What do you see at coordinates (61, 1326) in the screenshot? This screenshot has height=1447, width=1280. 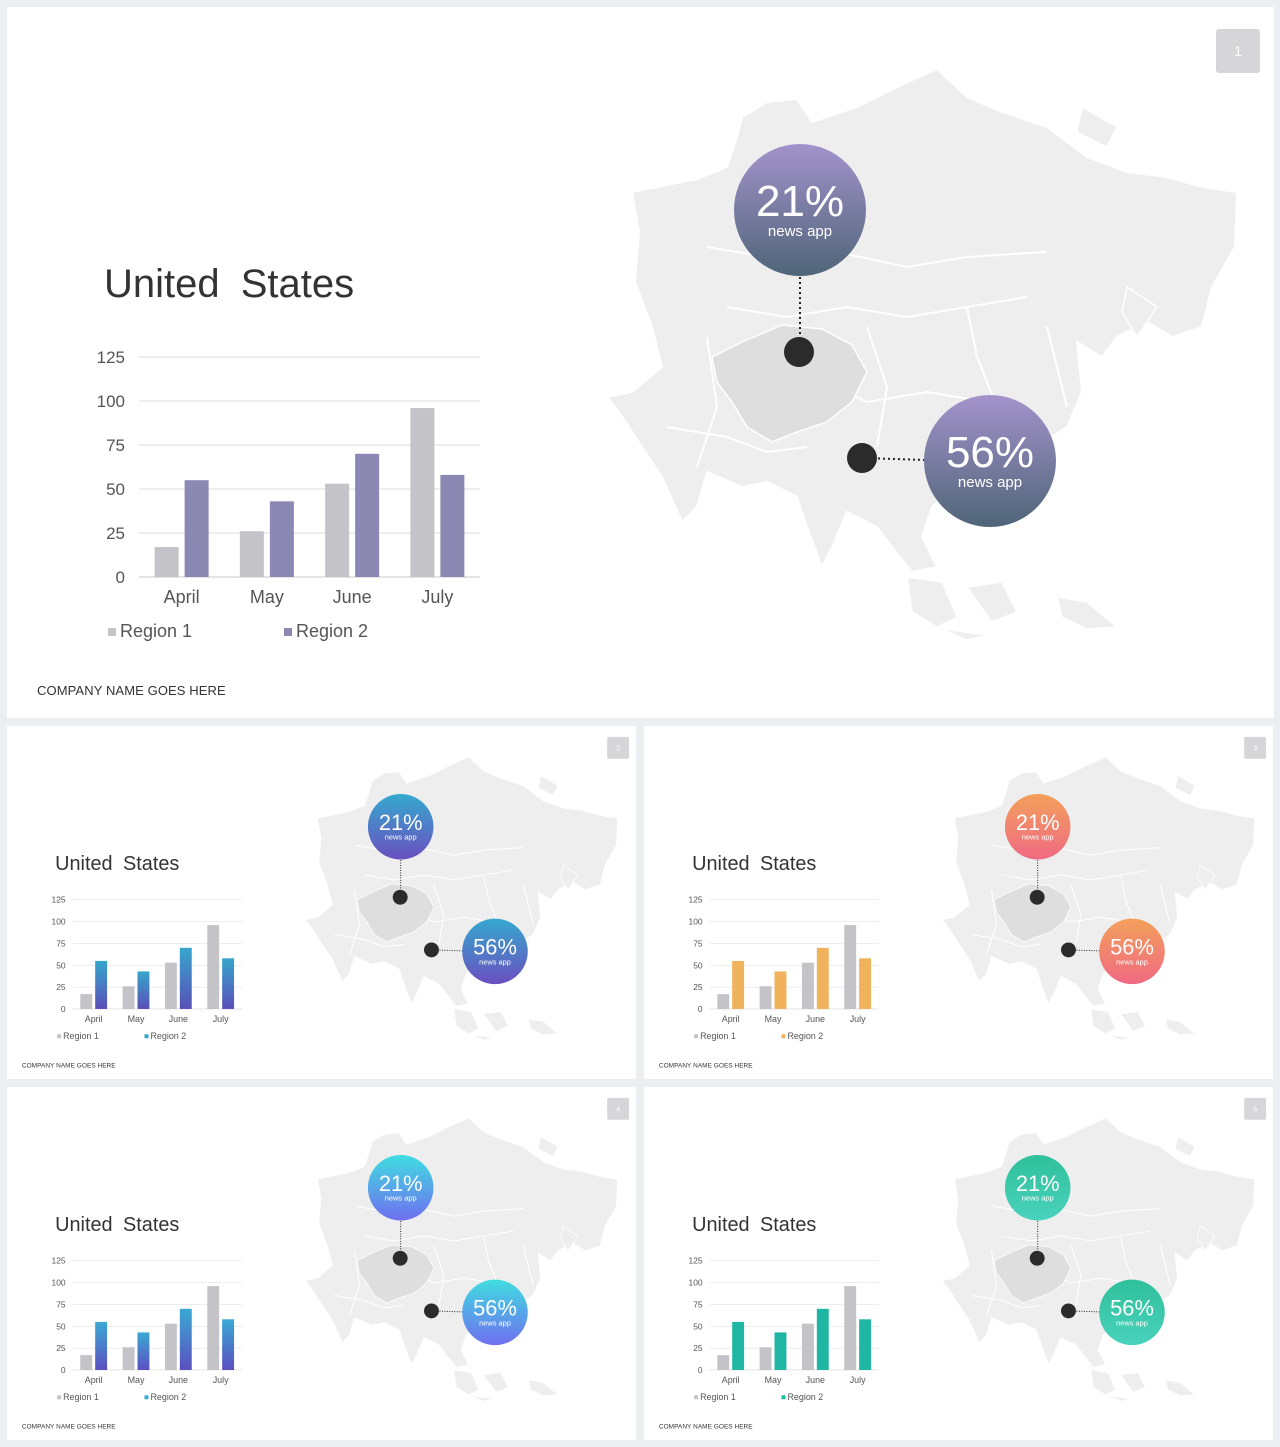 I see `y-tick-label: 50` at bounding box center [61, 1326].